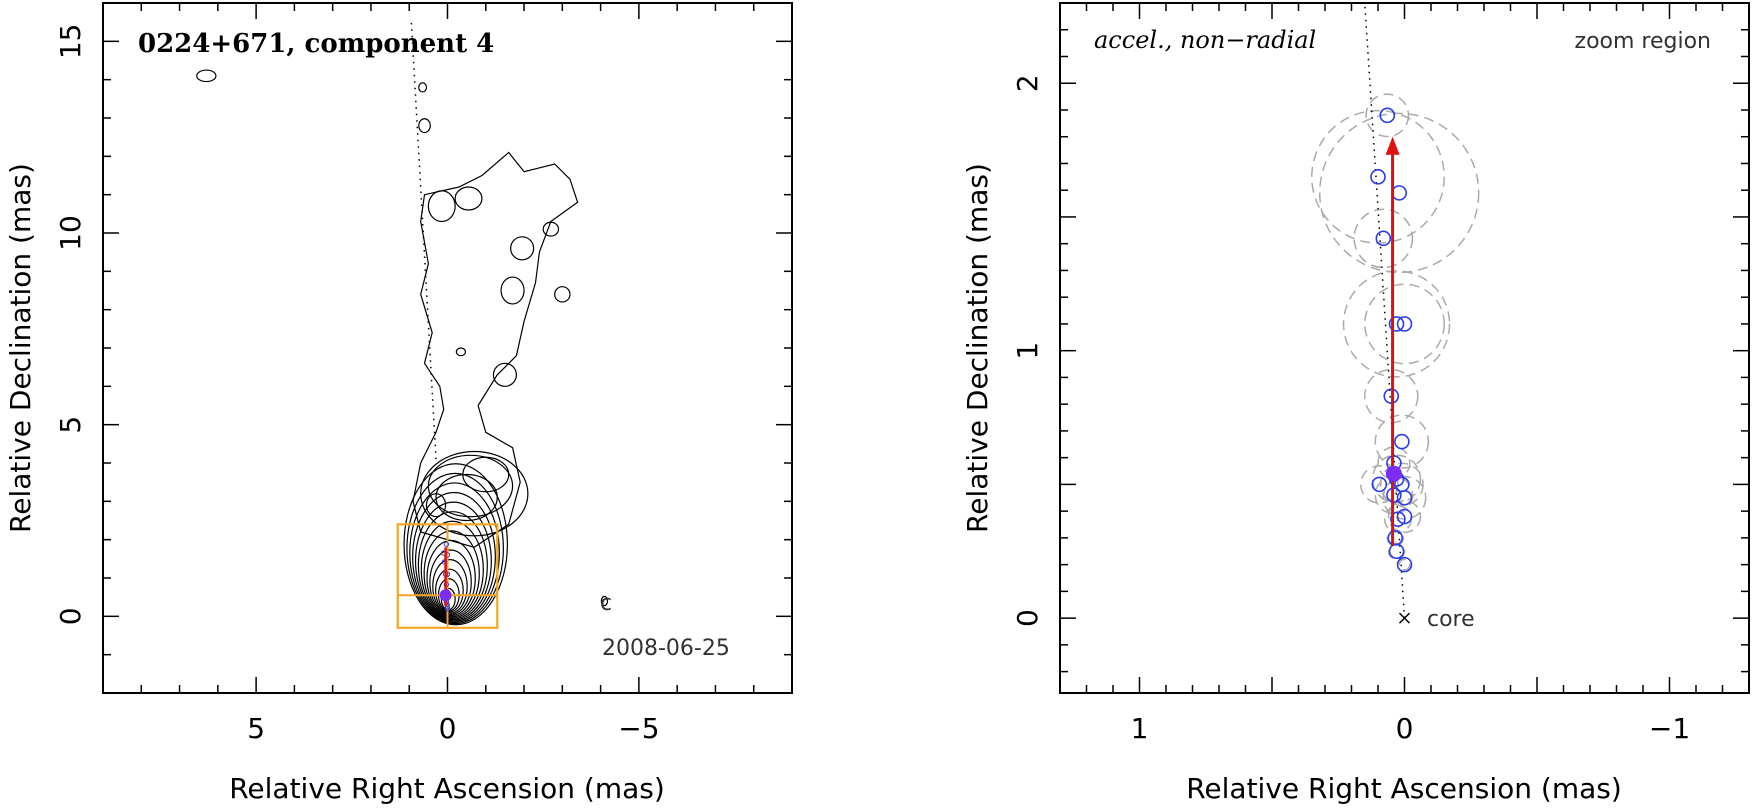  I want to click on beam-label: c, so click(606, 603).